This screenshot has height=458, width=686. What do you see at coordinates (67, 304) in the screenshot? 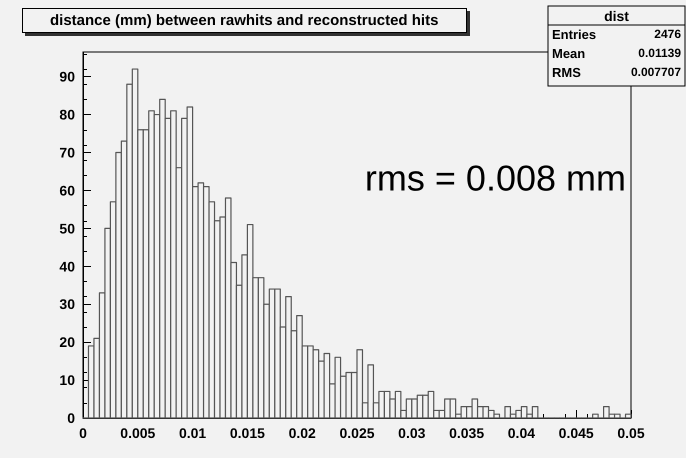
I see `y-tick-label: 30` at bounding box center [67, 304].